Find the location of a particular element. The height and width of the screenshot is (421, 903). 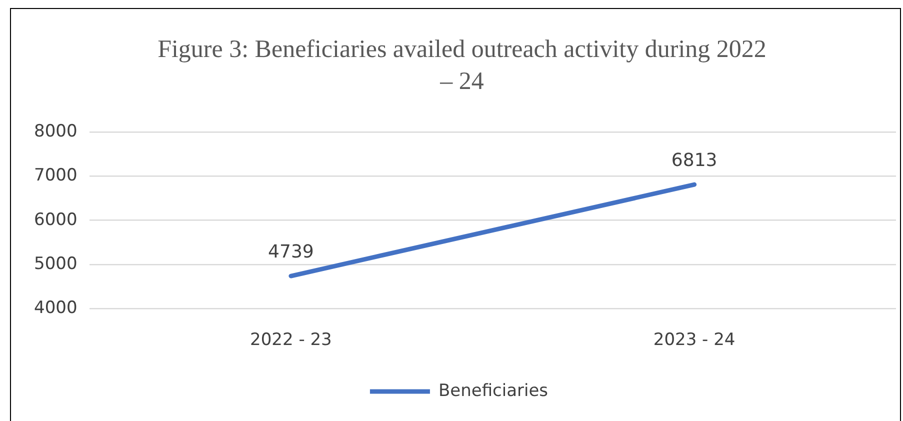

data-label: 6813 is located at coordinates (694, 161).